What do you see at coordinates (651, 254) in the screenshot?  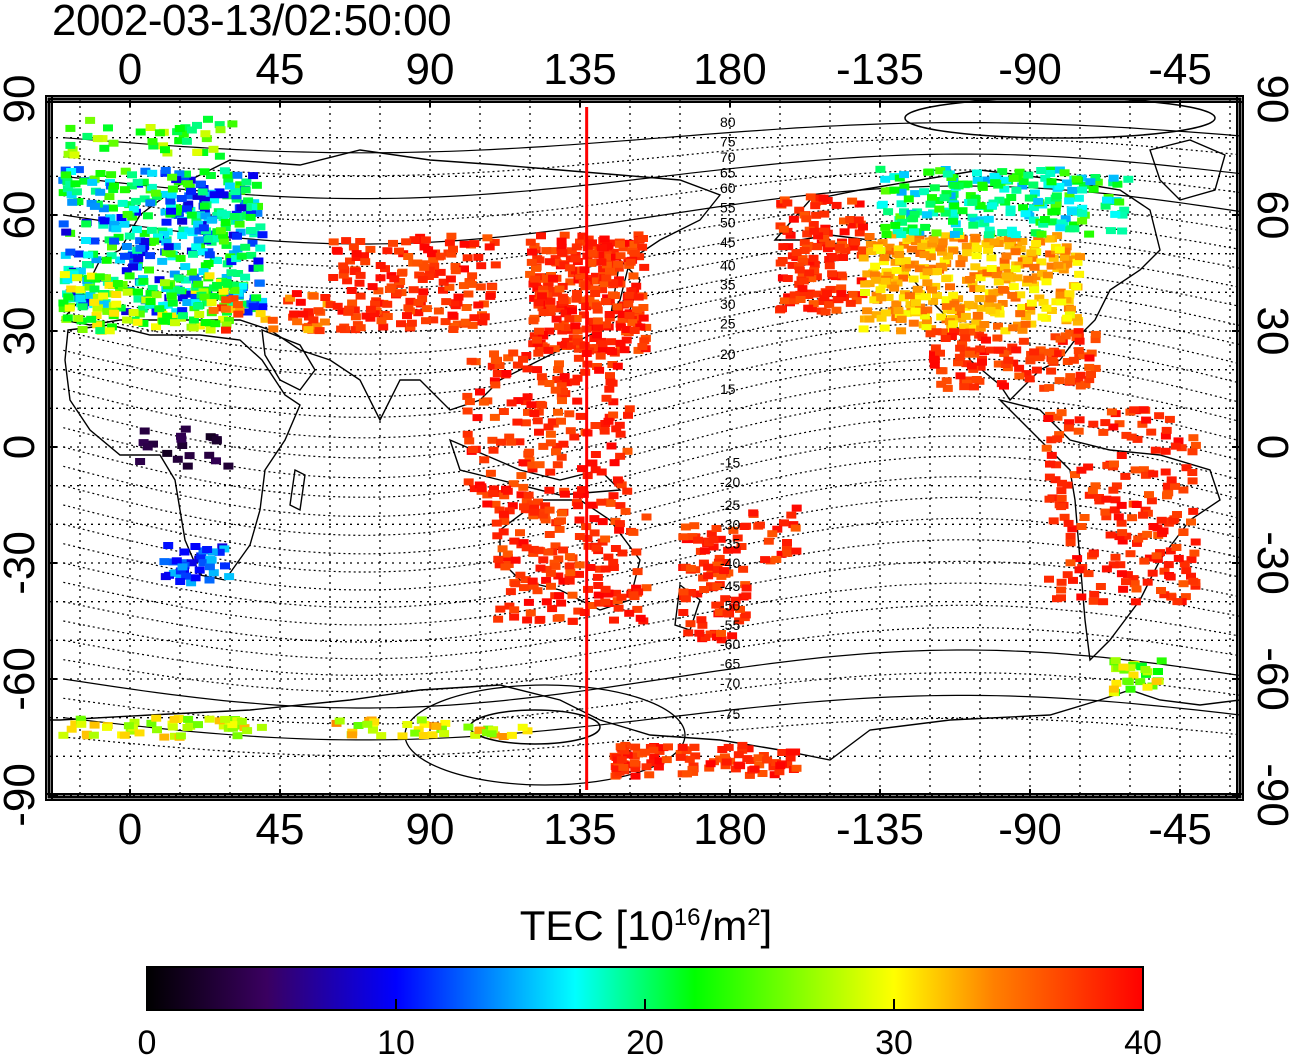 I see `mlat-contour` at bounding box center [651, 254].